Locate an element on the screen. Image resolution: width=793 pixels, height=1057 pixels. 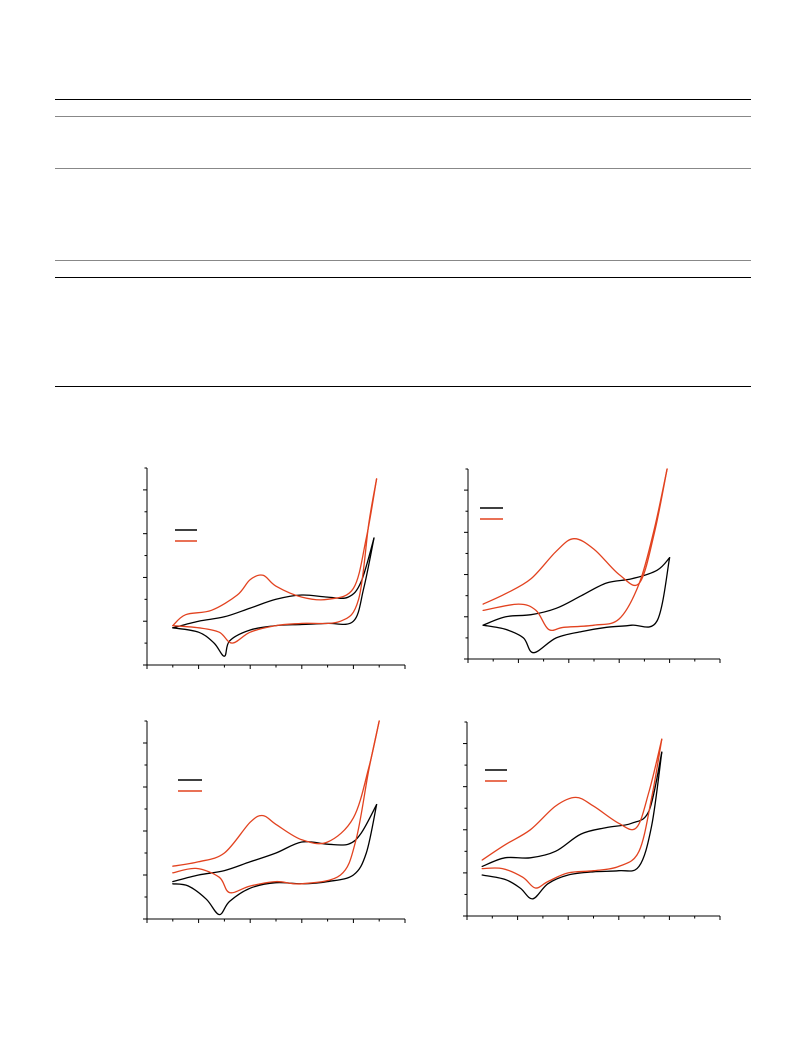
cv-line-series-1-reverse-top-left is located at coordinates (273, 597).